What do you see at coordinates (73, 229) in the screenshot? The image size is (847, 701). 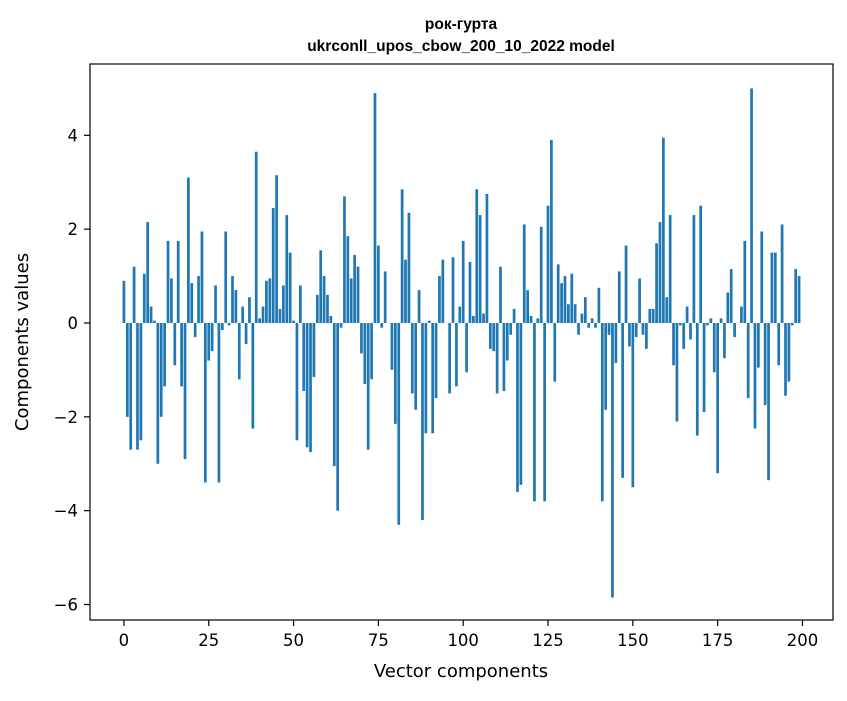 I see `y-tick-label: 2` at bounding box center [73, 229].